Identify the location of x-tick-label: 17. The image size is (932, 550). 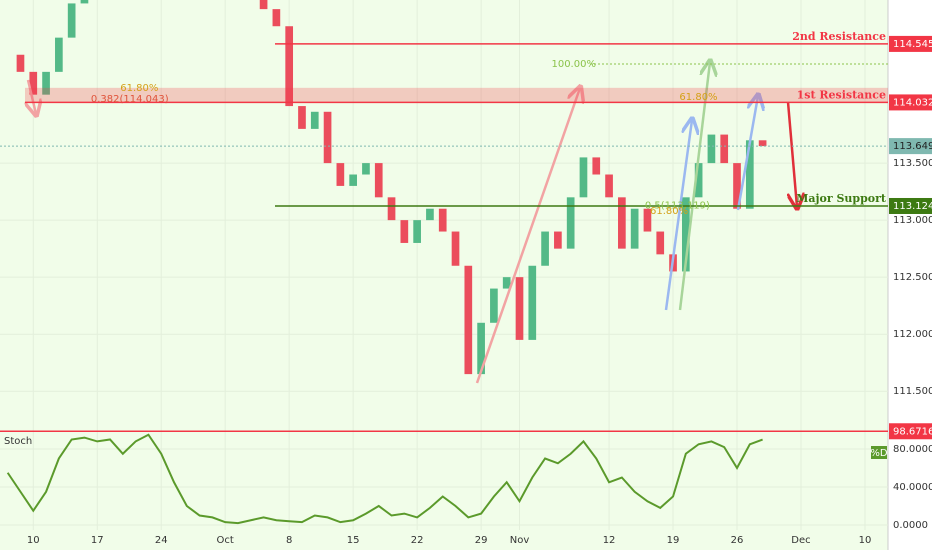
(97, 540).